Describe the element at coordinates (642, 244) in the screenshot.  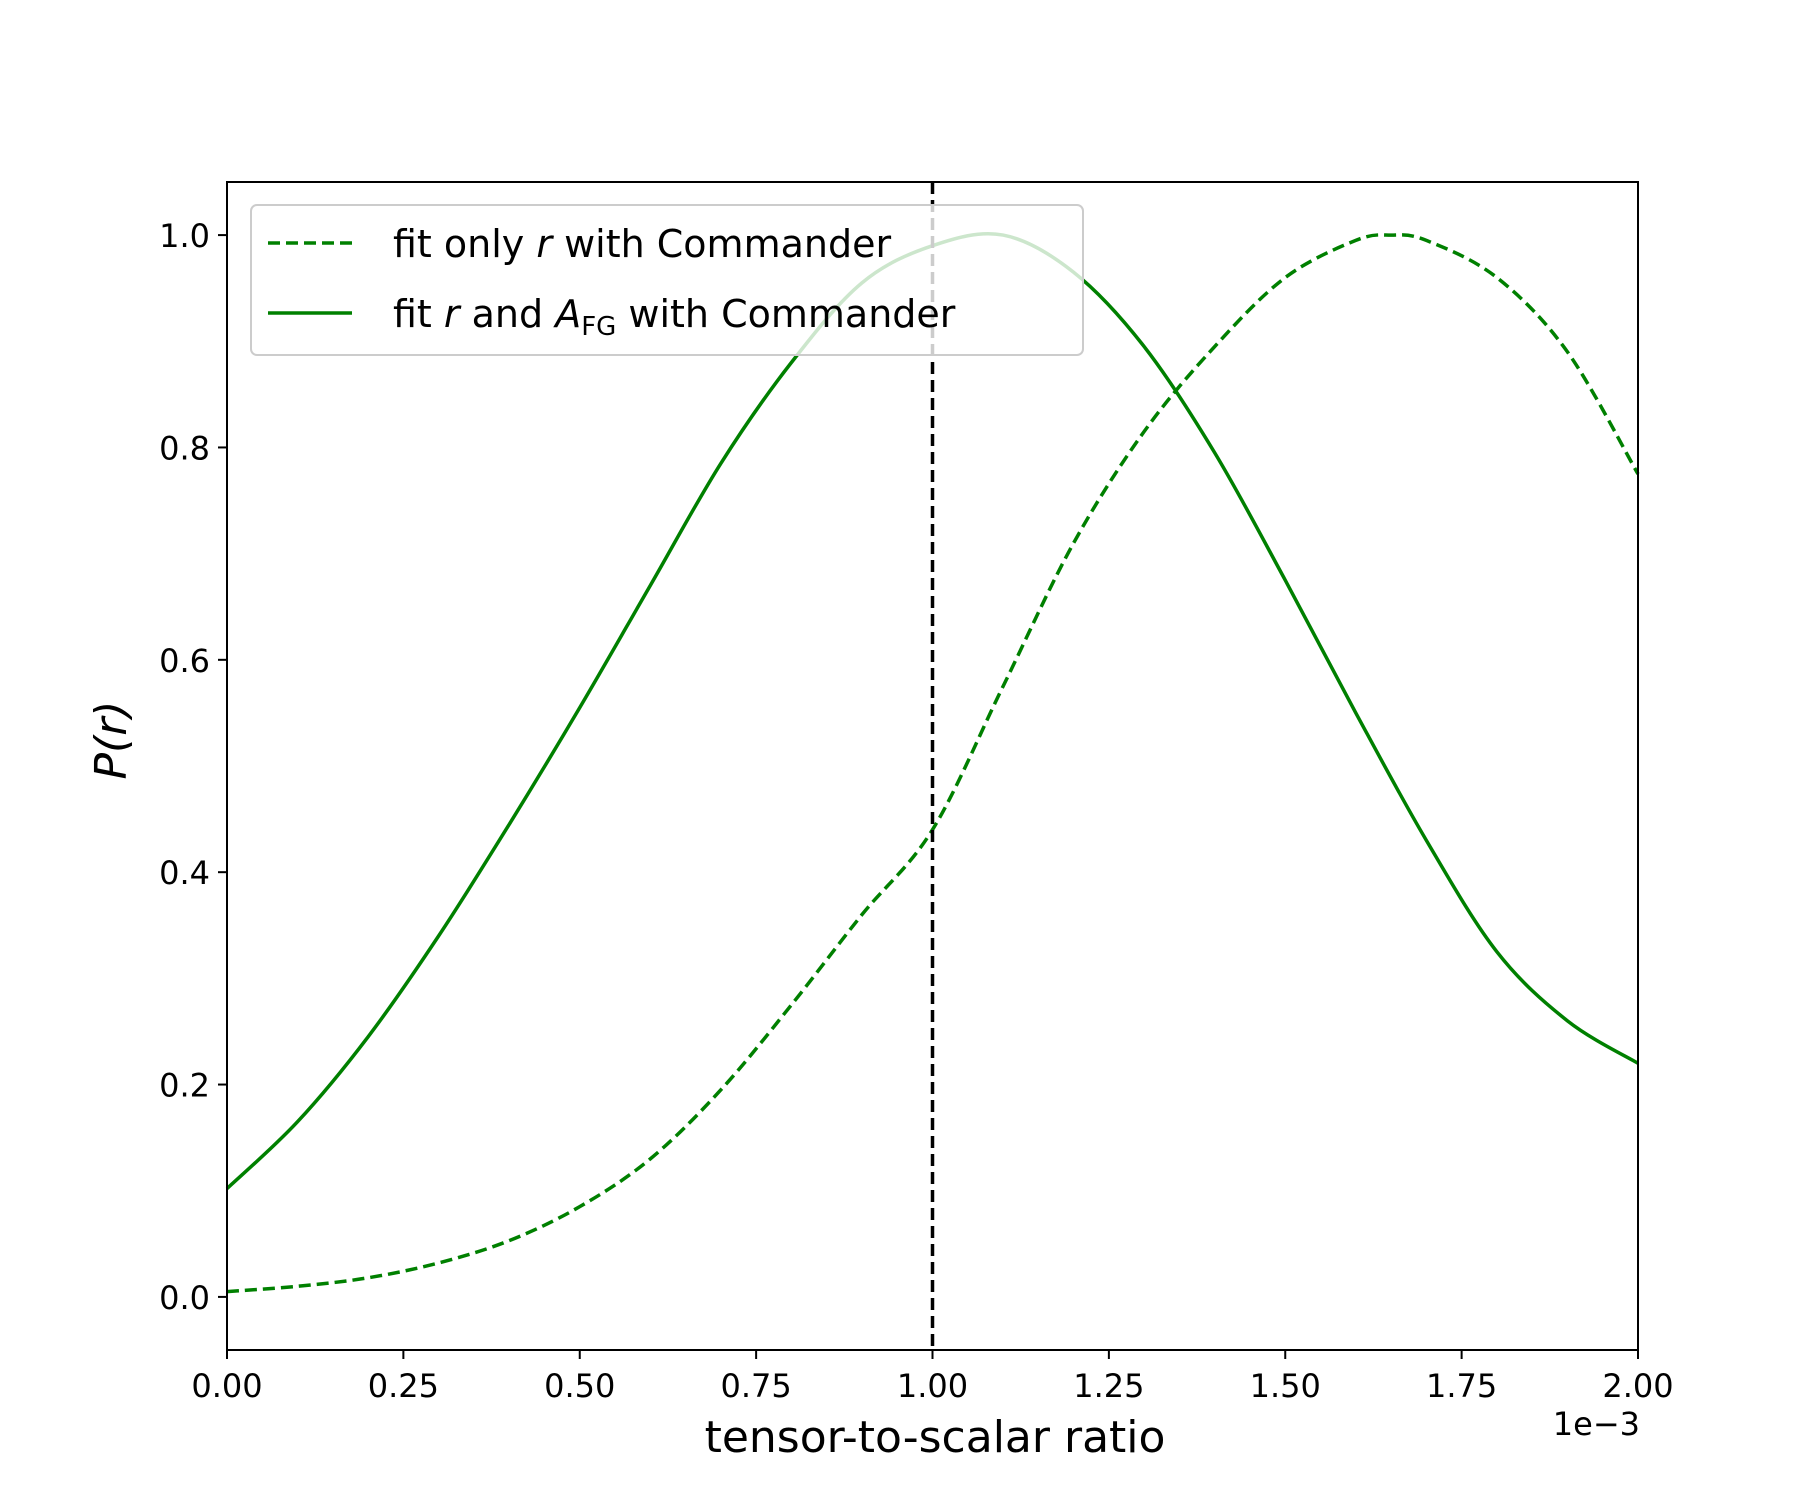
I see `legend-label-fit-only-r: fit only r with Commander` at that location.